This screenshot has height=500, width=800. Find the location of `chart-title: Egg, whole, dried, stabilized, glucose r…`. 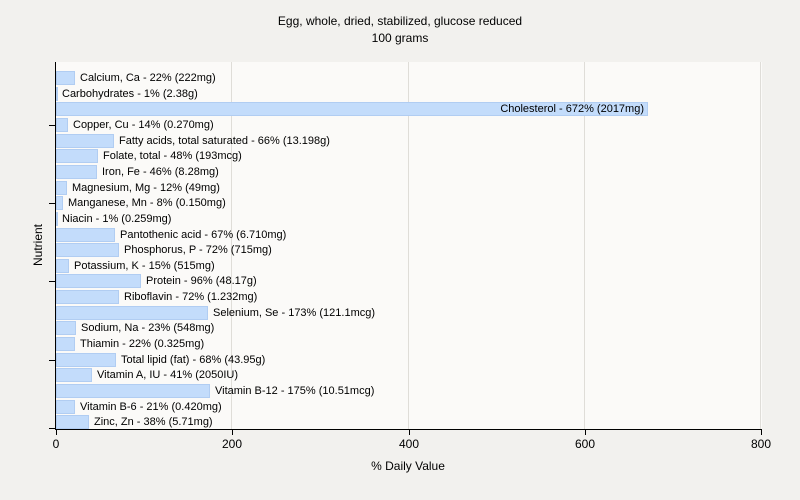

chart-title: Egg, whole, dried, stabilized, glucose r… is located at coordinates (400, 21).